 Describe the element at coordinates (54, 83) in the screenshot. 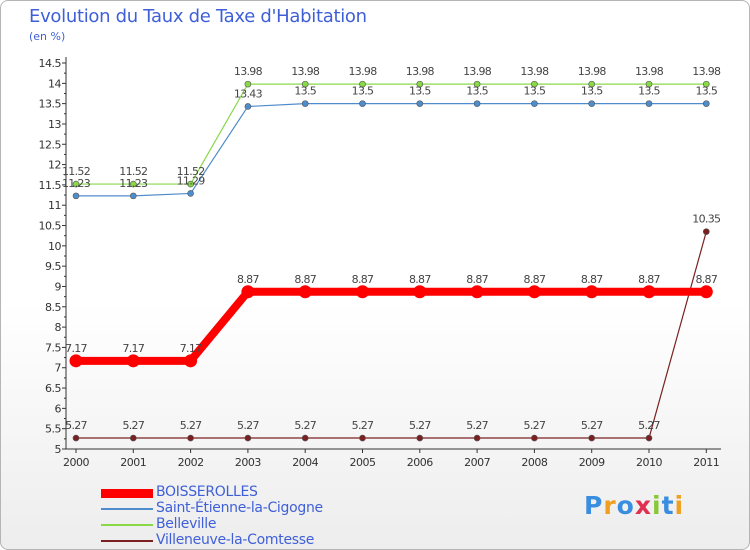

I see `y-tick-label: 14` at that location.